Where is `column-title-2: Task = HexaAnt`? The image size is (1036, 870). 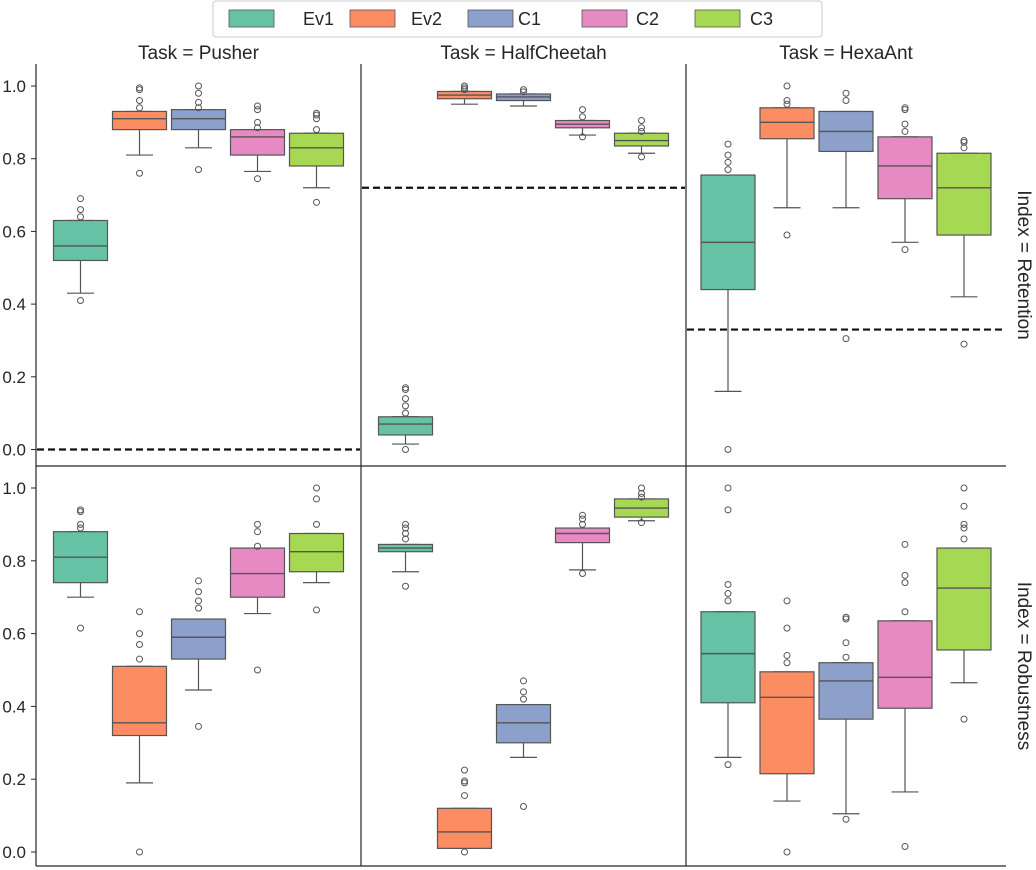
column-title-2: Task = HexaAnt is located at coordinates (846, 53).